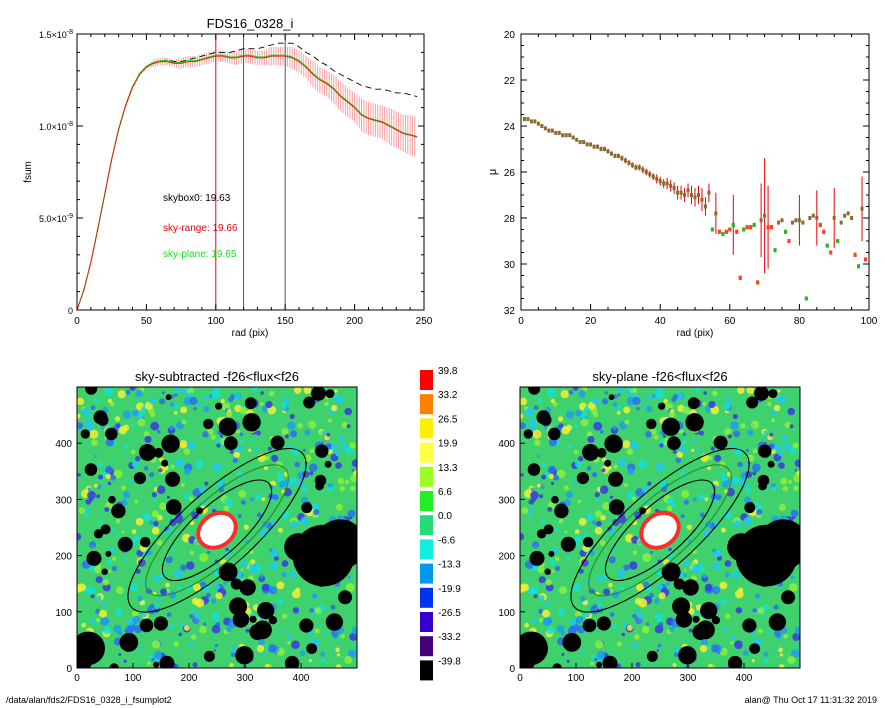  I want to click on galaxy-rim, so click(217, 530).